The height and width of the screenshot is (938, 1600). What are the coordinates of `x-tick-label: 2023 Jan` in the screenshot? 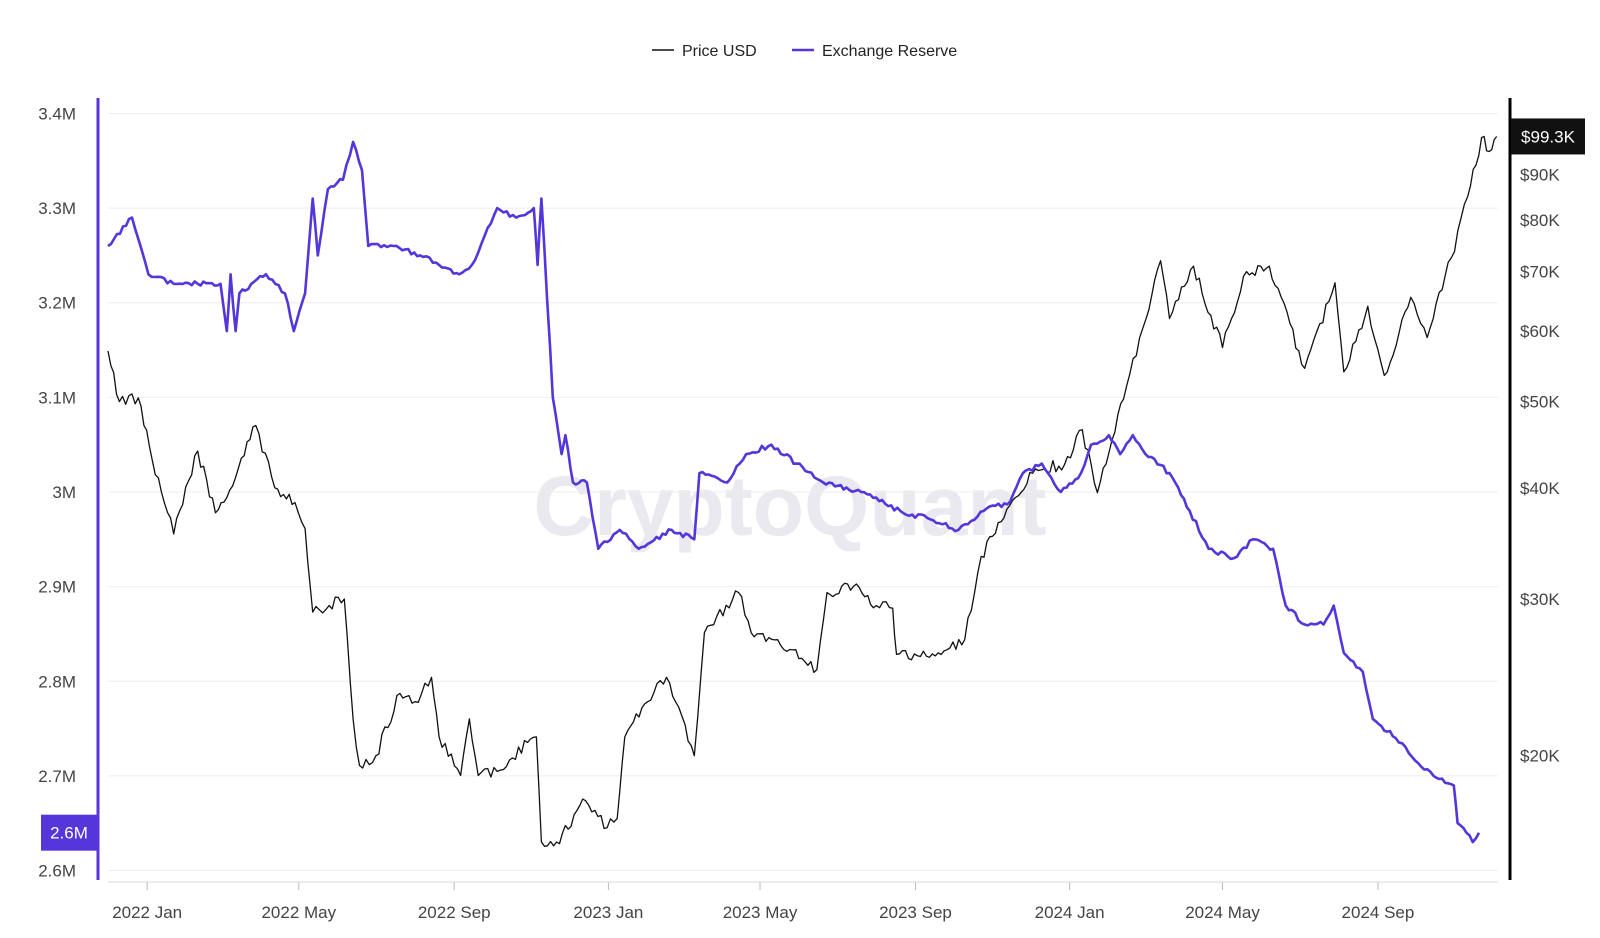 It's located at (608, 912).